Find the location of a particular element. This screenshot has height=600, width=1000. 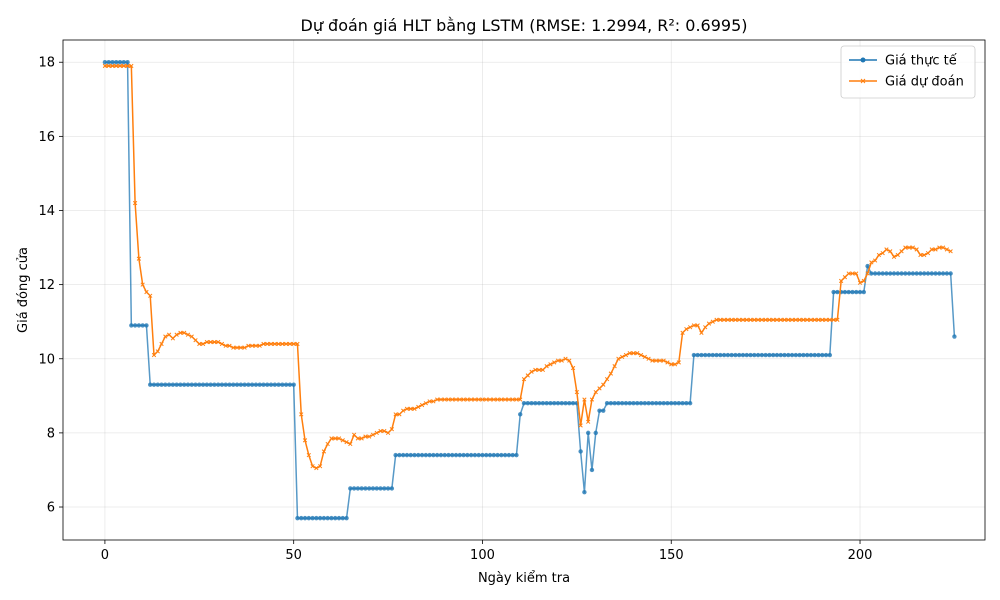

x-tick-label: 100 is located at coordinates (482, 555).